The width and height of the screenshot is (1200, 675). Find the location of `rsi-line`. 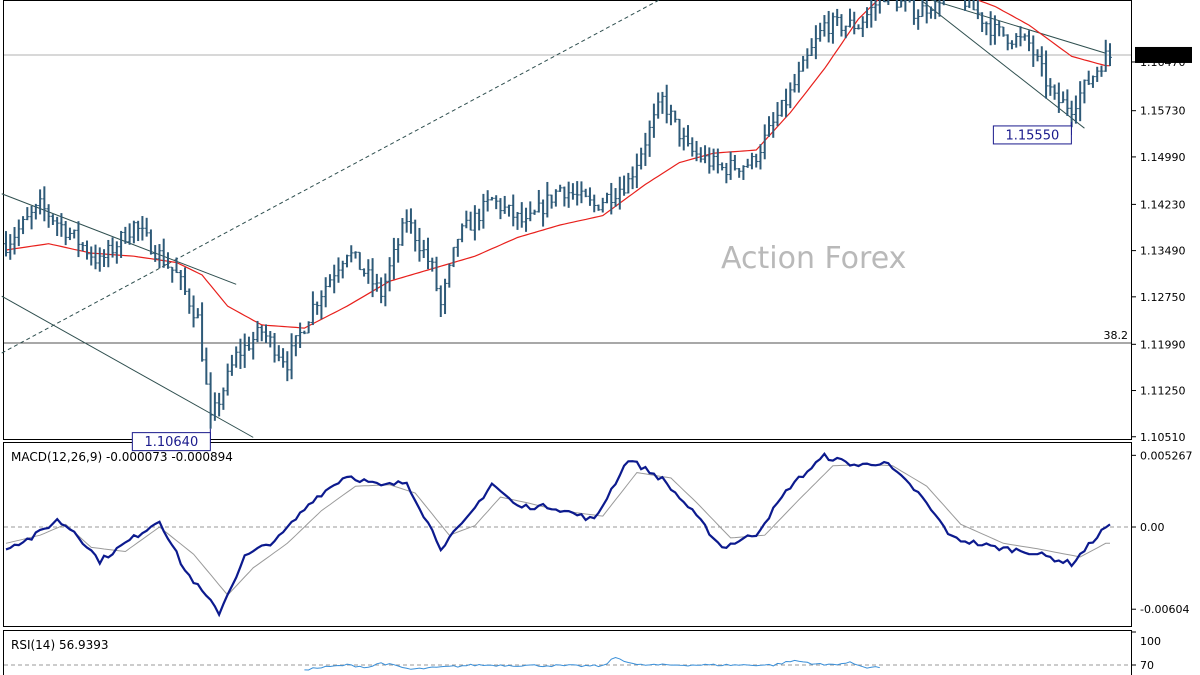

rsi-line is located at coordinates (567, 663).